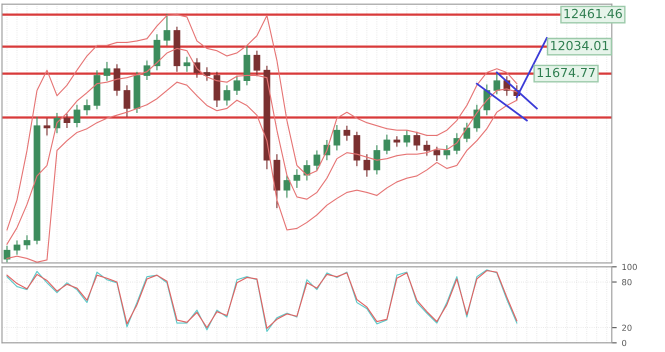 The image size is (665, 352). What do you see at coordinates (579, 45) in the screenshot?
I see `ref-line-label: 12034.01` at bounding box center [579, 45].